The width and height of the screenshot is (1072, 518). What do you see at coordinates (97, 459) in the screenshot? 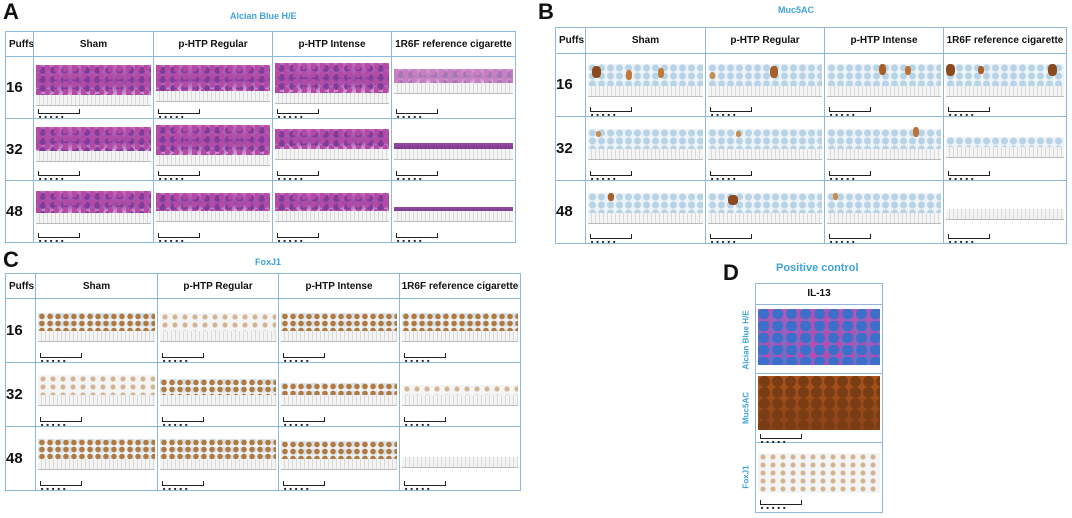
I see `micrograph-c-48-sham: ■ ■ ■ ■ ■` at bounding box center [97, 459].